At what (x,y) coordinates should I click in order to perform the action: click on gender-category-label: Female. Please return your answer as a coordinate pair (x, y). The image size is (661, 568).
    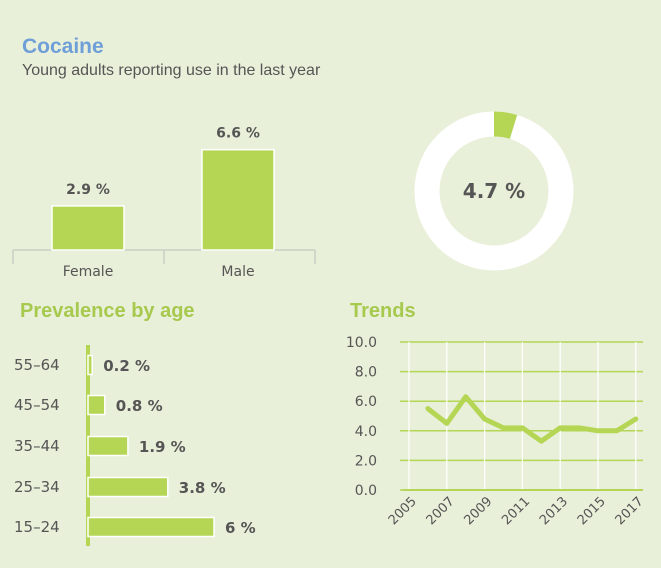
    Looking at the image, I should click on (88, 272).